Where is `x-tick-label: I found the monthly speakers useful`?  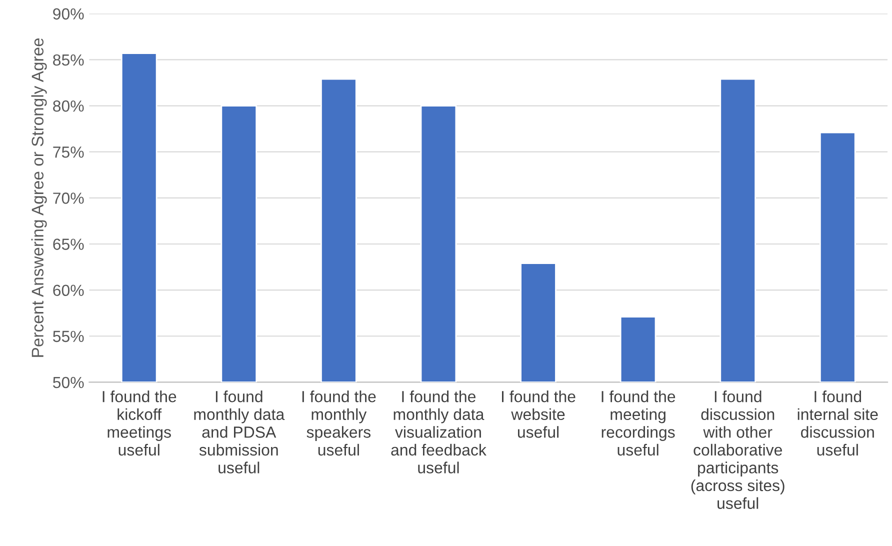
x-tick-label: I found the monthly speakers useful is located at coordinates (339, 423).